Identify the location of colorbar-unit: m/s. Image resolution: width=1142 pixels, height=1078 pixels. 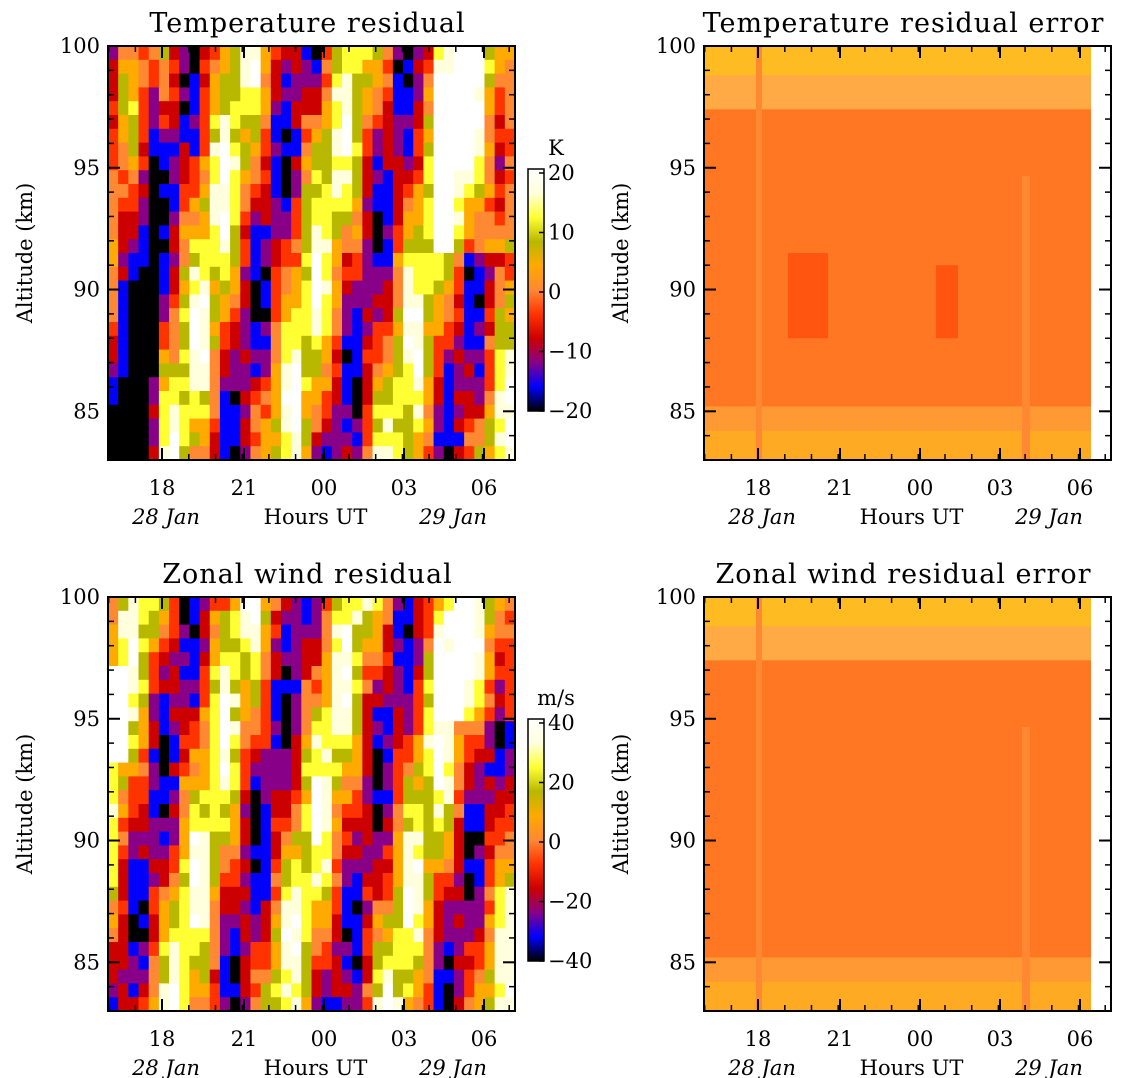
(556, 698).